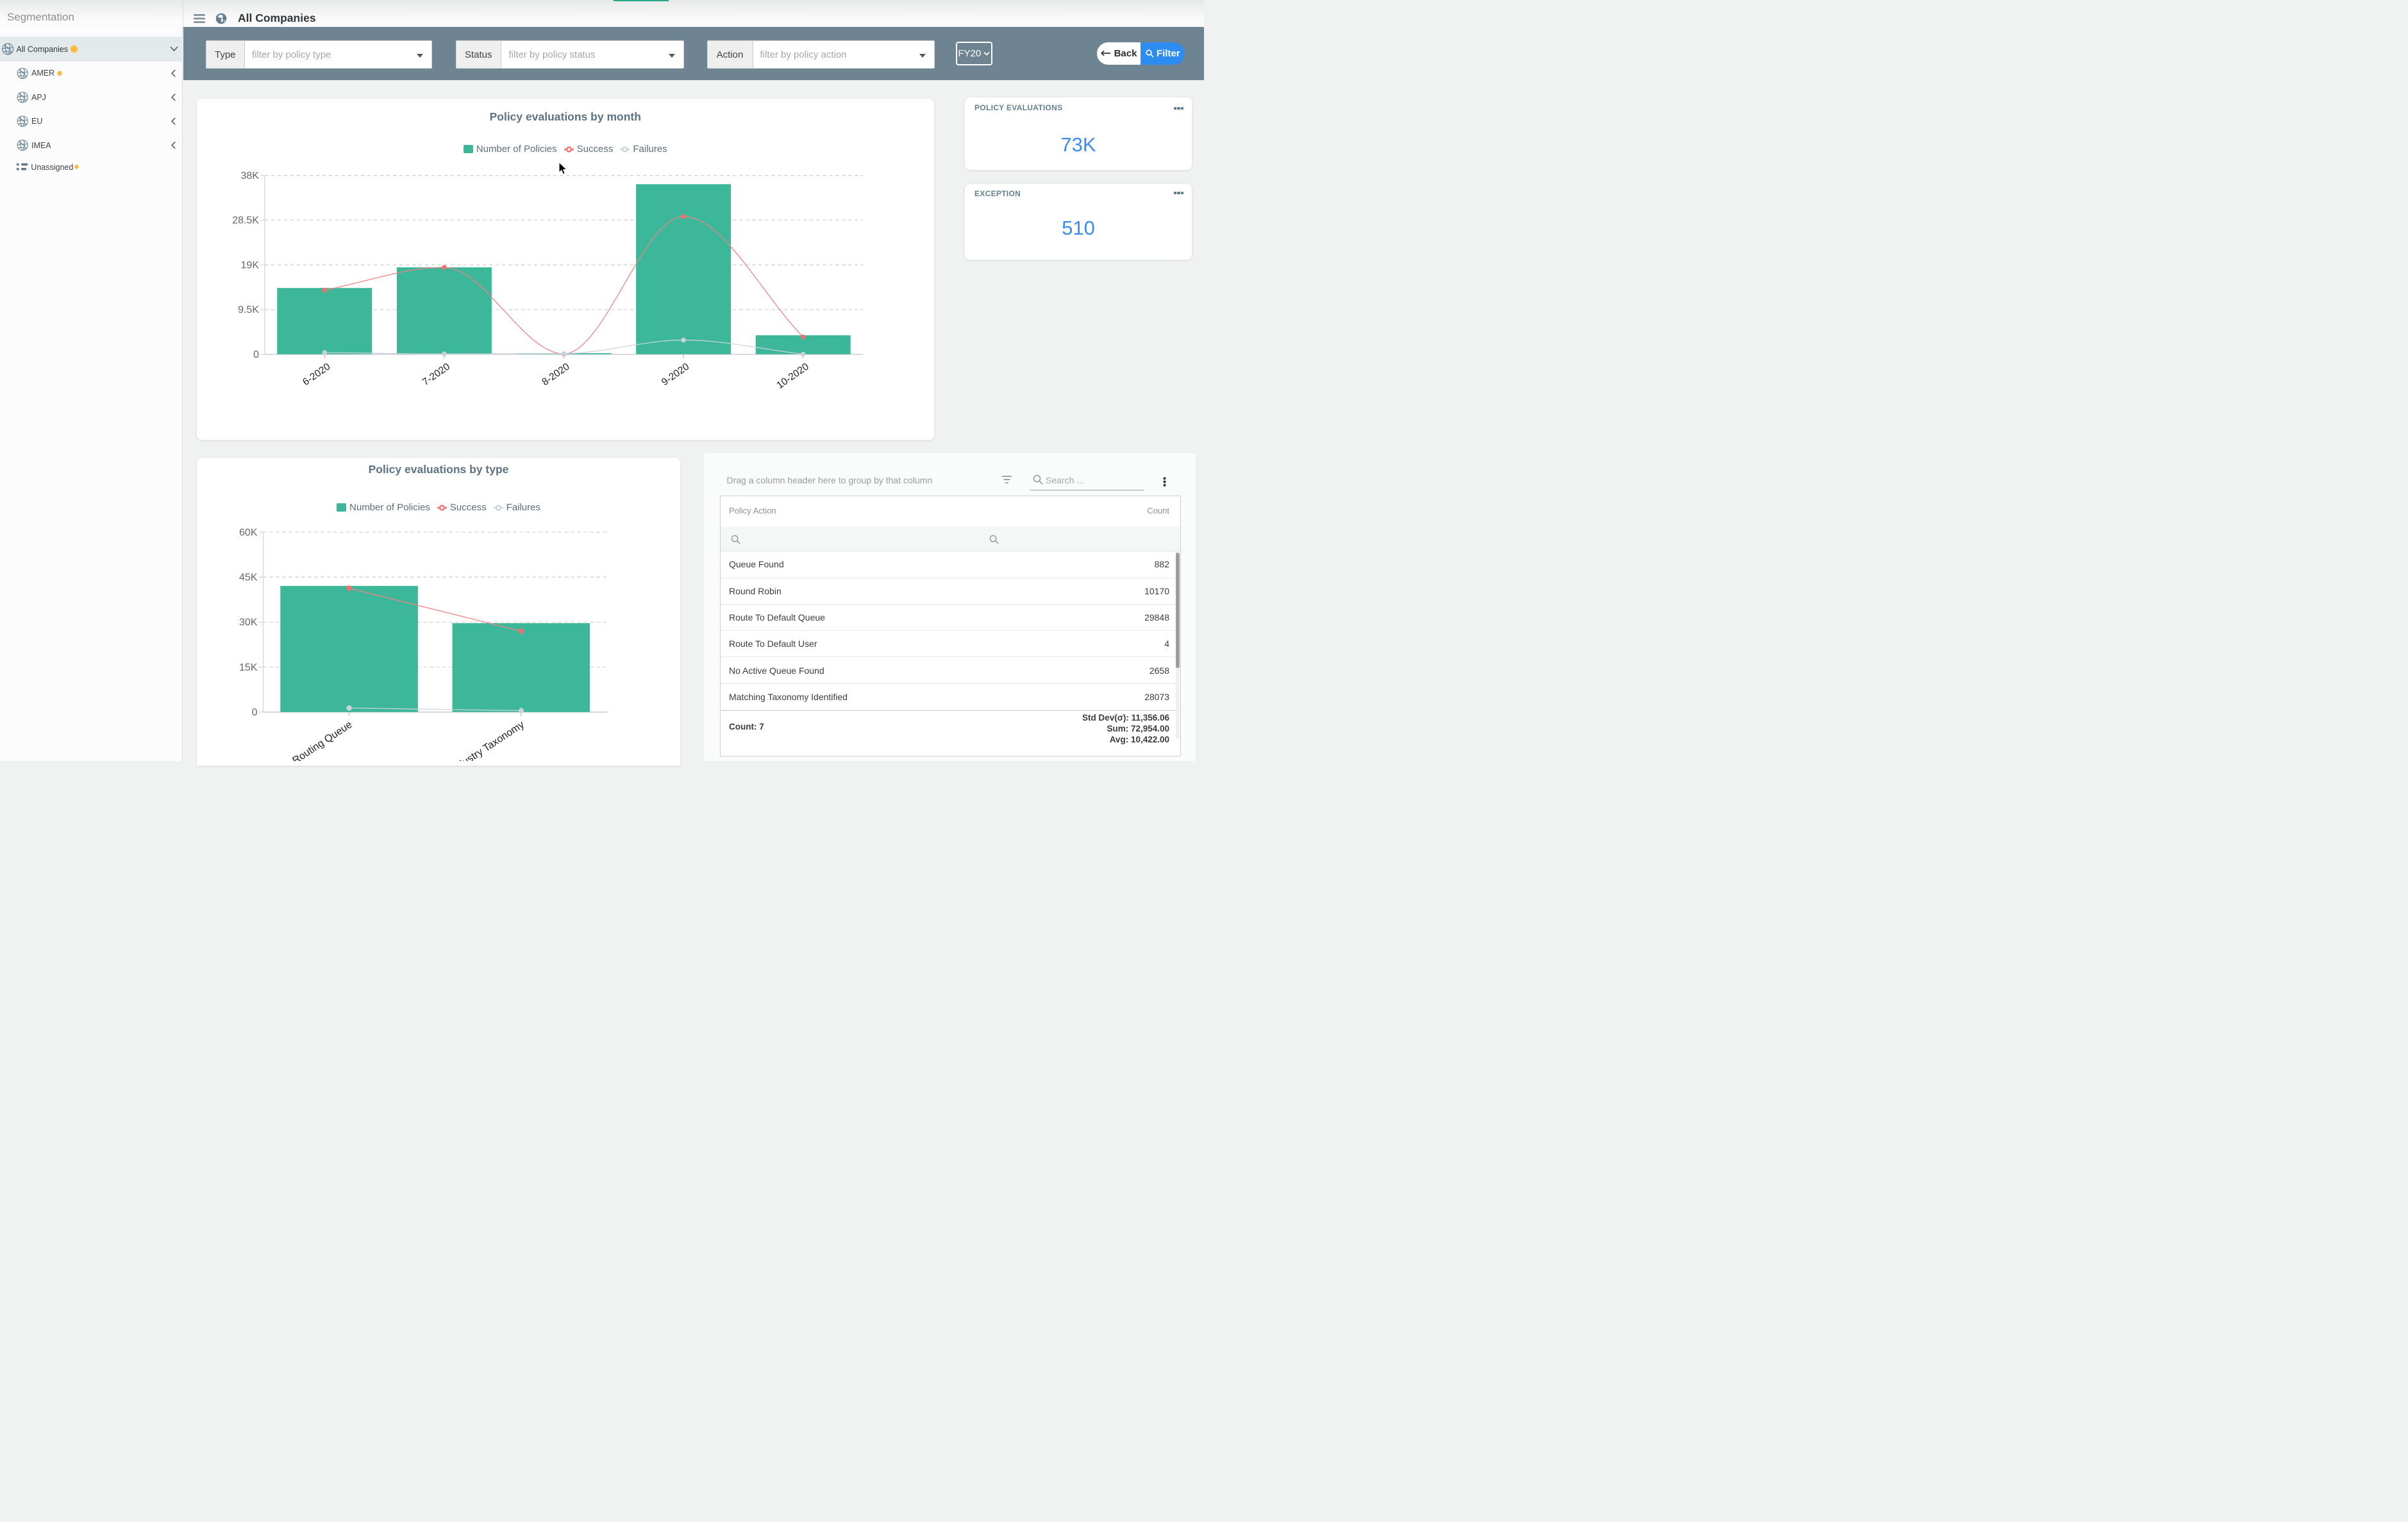 The height and width of the screenshot is (1522, 2408). I want to click on svg-text: 10-2020, so click(793, 376).